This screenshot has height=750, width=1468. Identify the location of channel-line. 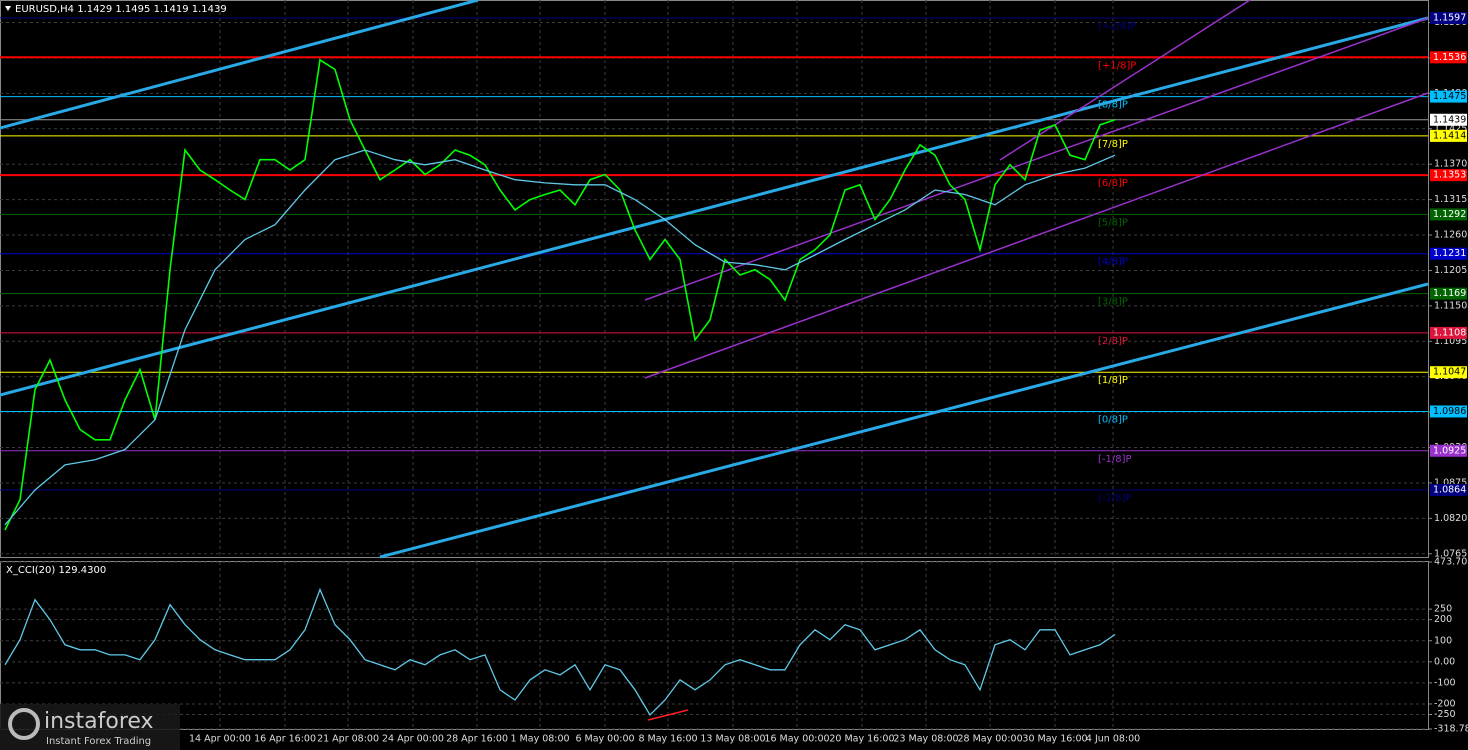
(239, 65).